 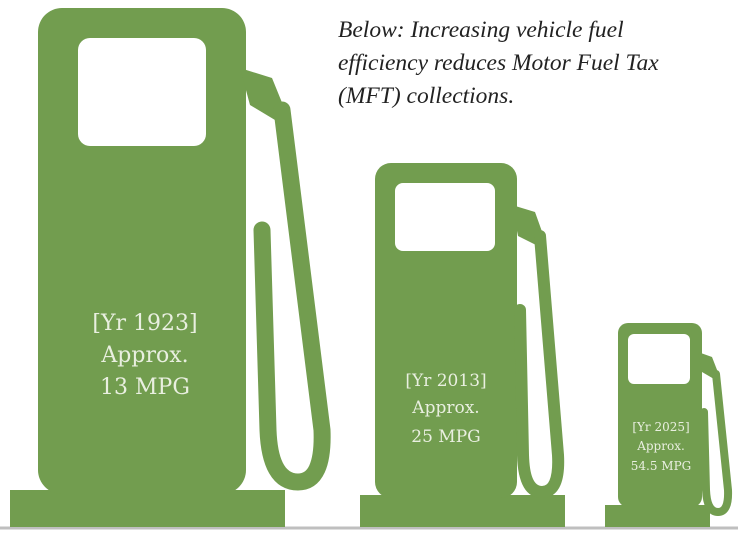 What do you see at coordinates (660, 427) in the screenshot?
I see `pump-year: [Yr 2025]` at bounding box center [660, 427].